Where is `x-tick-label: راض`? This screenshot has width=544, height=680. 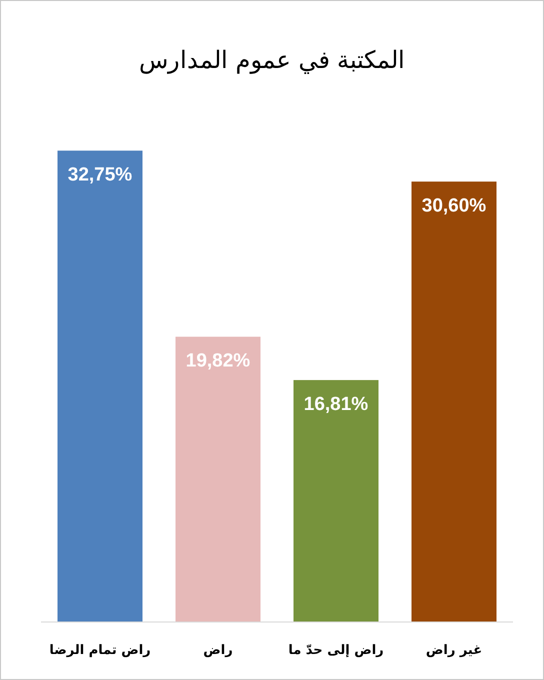
x-tick-label: راض is located at coordinates (218, 650).